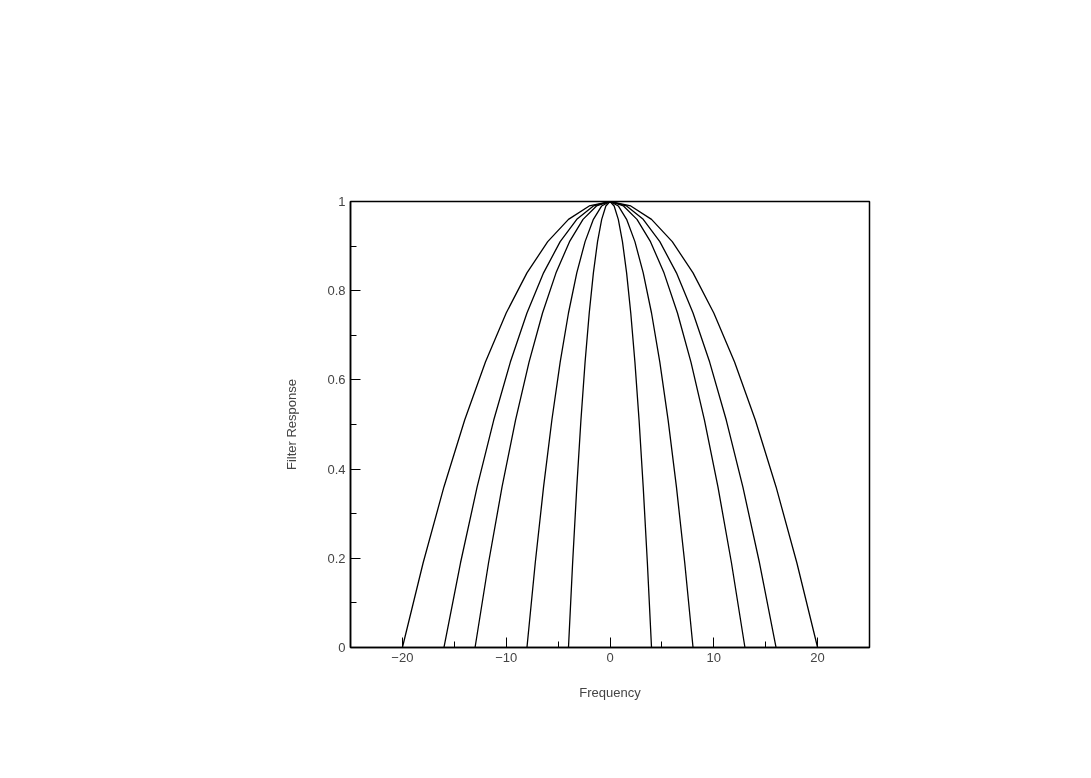 The height and width of the screenshot is (778, 1091). I want to click on x-tick-label: 0, so click(610, 657).